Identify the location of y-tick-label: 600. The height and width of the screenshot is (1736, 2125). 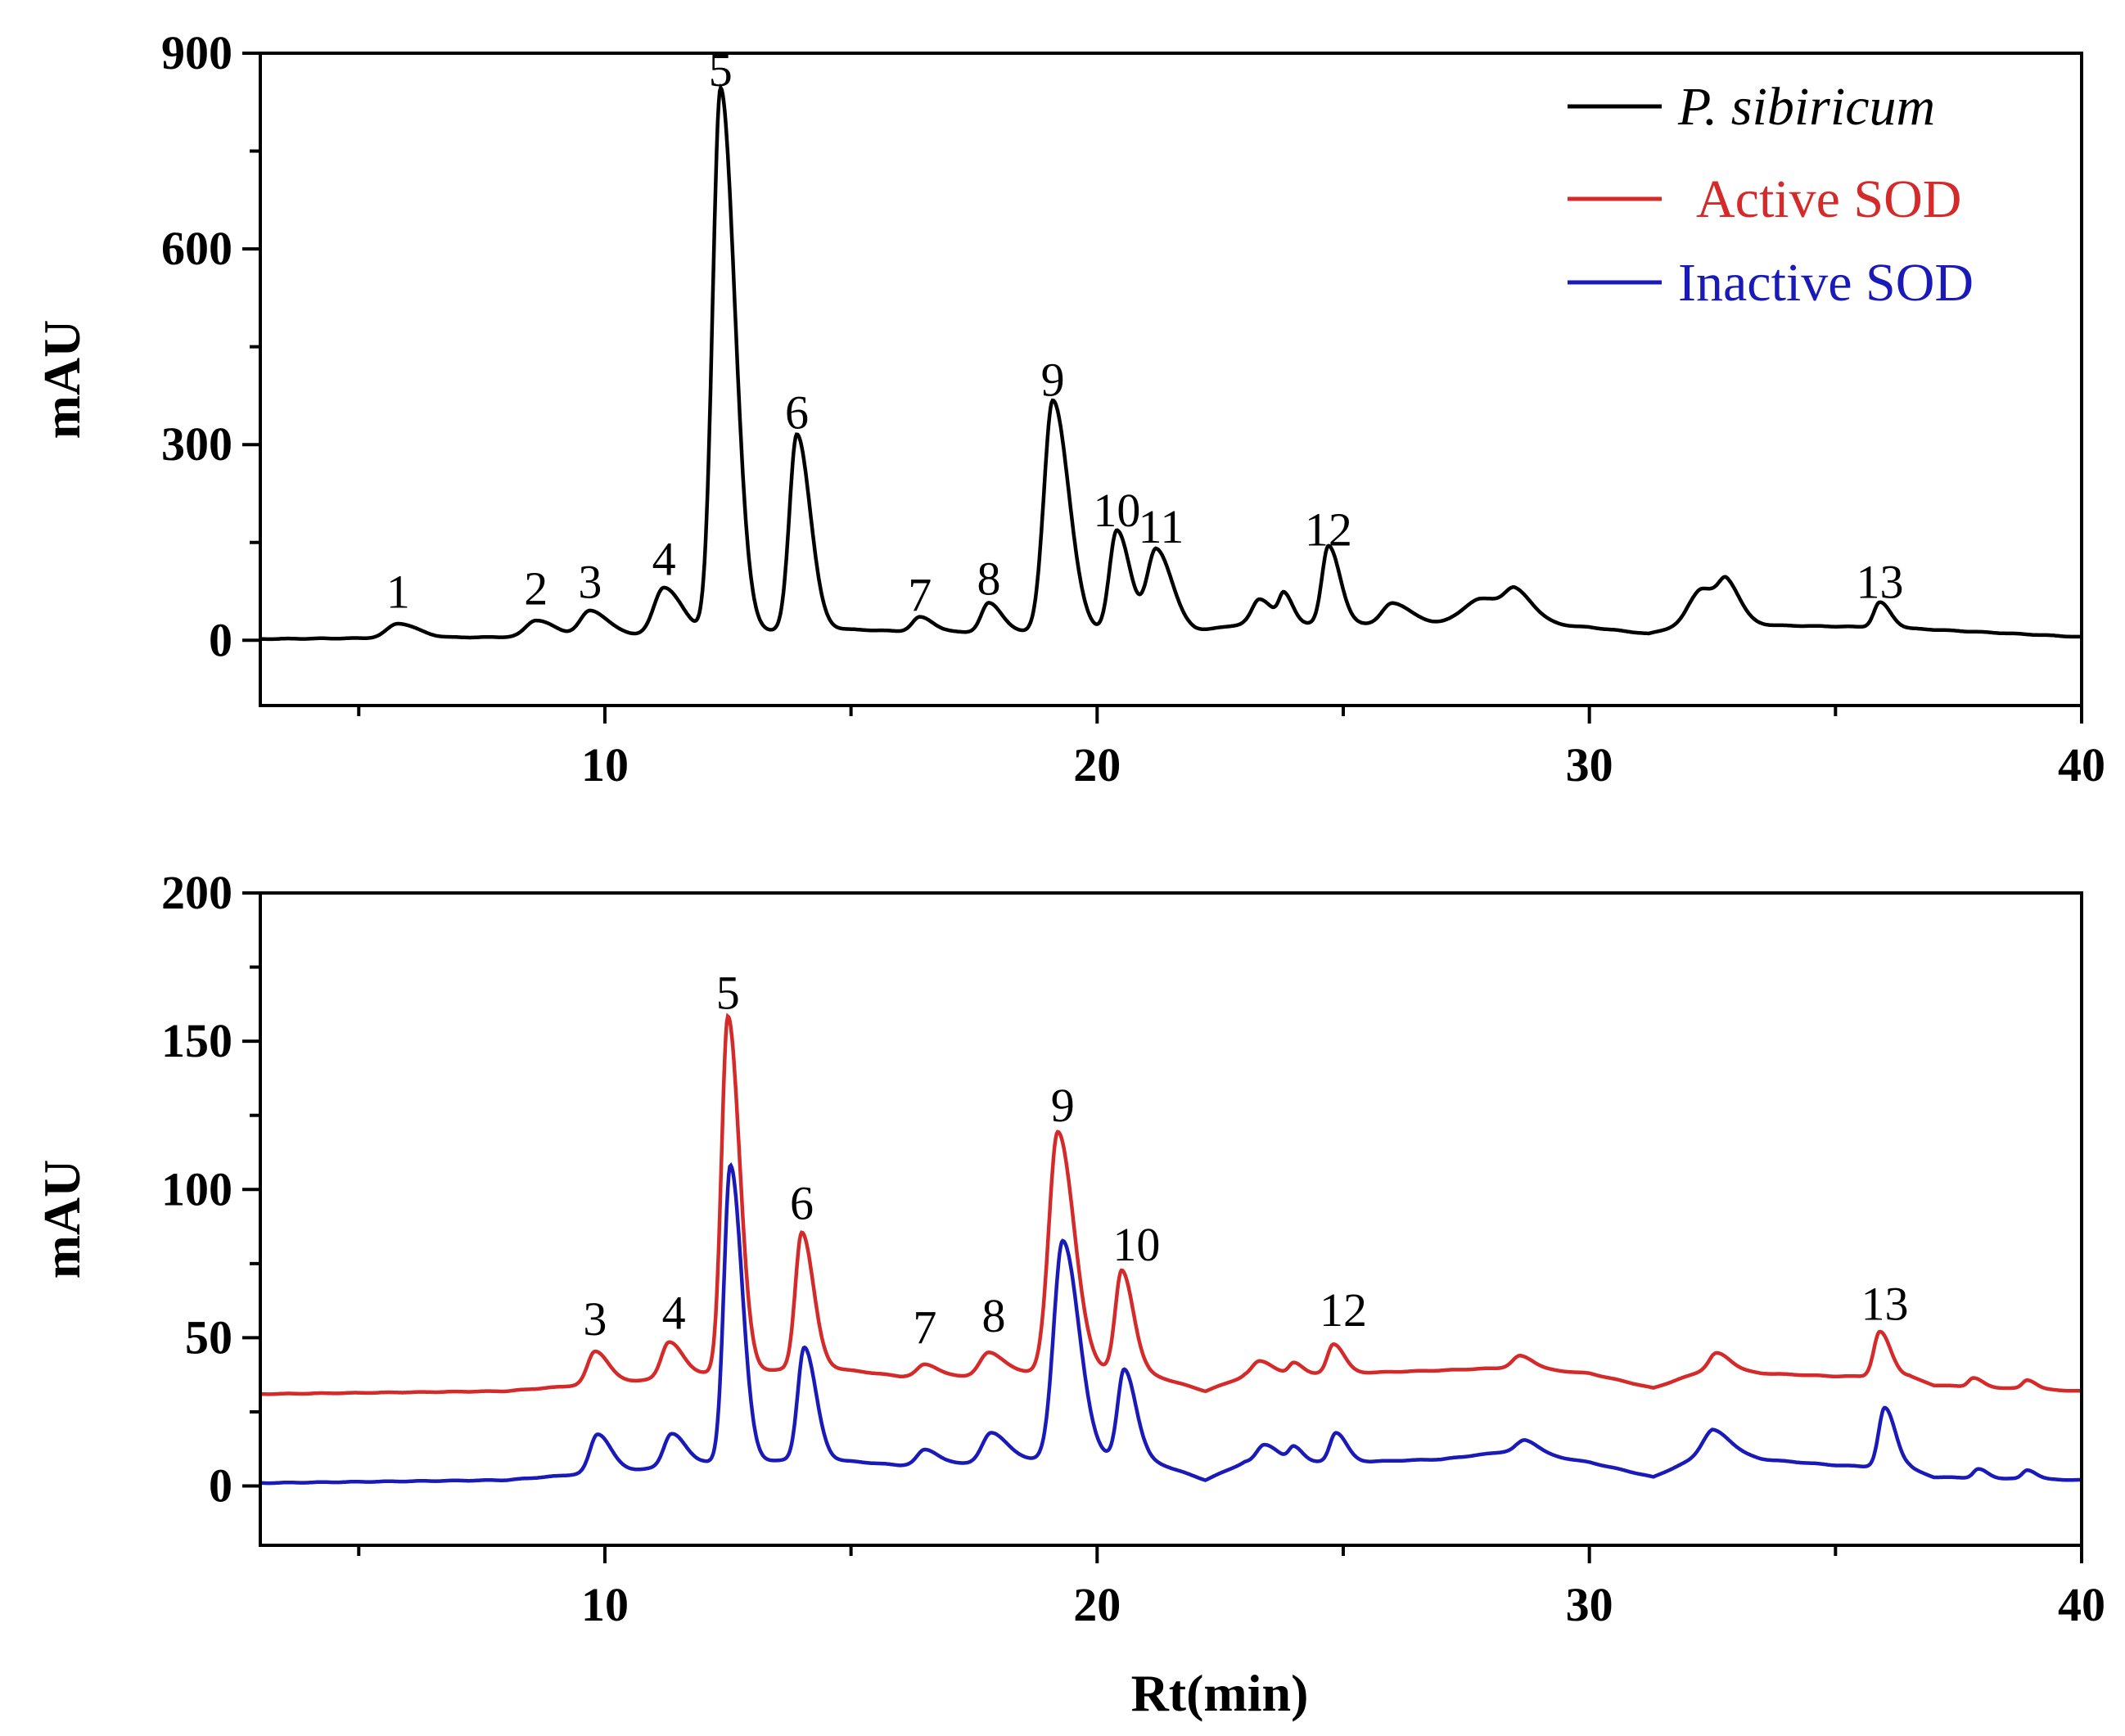
(196, 248).